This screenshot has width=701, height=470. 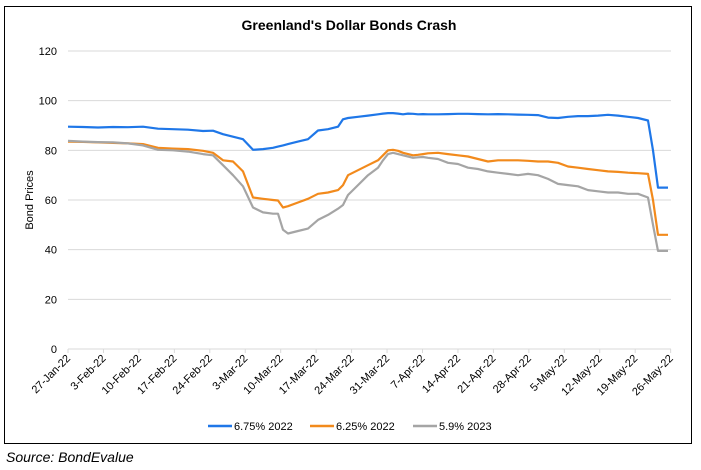 What do you see at coordinates (51, 251) in the screenshot?
I see `y-tick-label: 40` at bounding box center [51, 251].